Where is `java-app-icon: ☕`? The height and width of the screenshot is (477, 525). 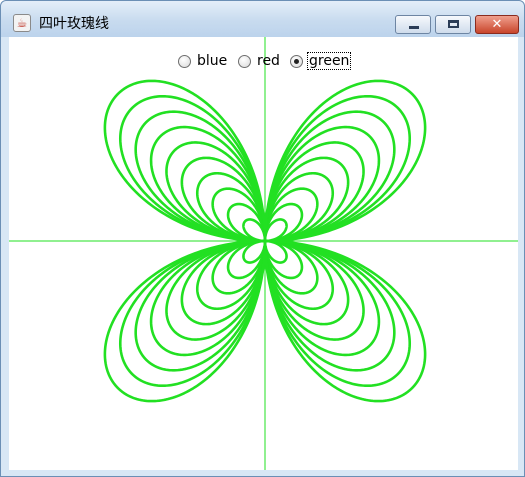
java-app-icon: ☕ is located at coordinates (22, 23).